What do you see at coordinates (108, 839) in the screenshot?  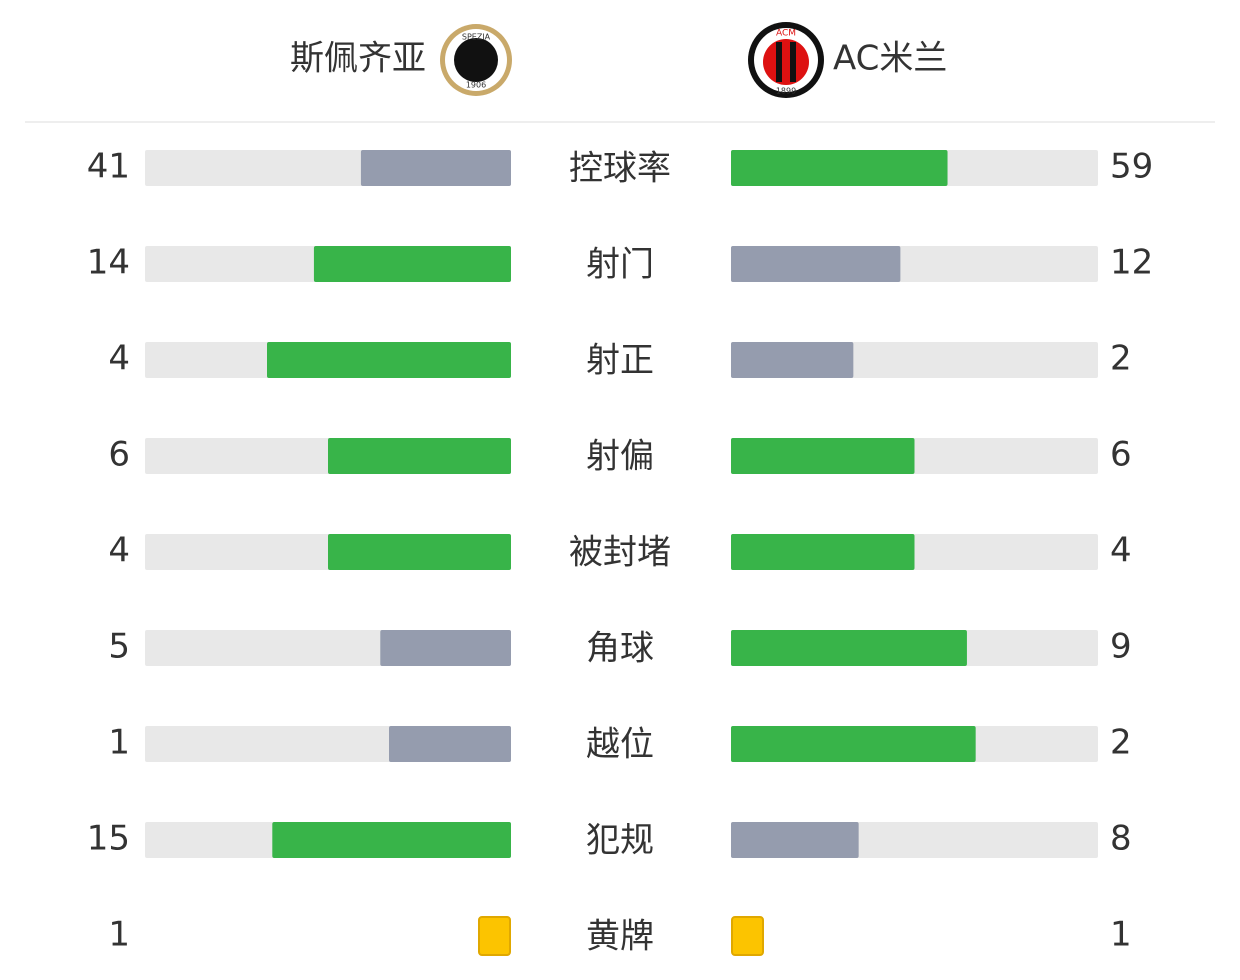 I see `home-value: 15` at bounding box center [108, 839].